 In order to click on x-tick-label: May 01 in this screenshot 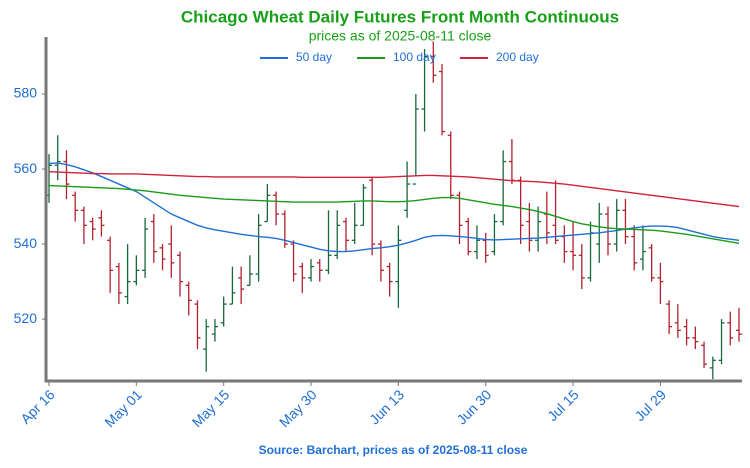, I will do `click(123, 408)`.